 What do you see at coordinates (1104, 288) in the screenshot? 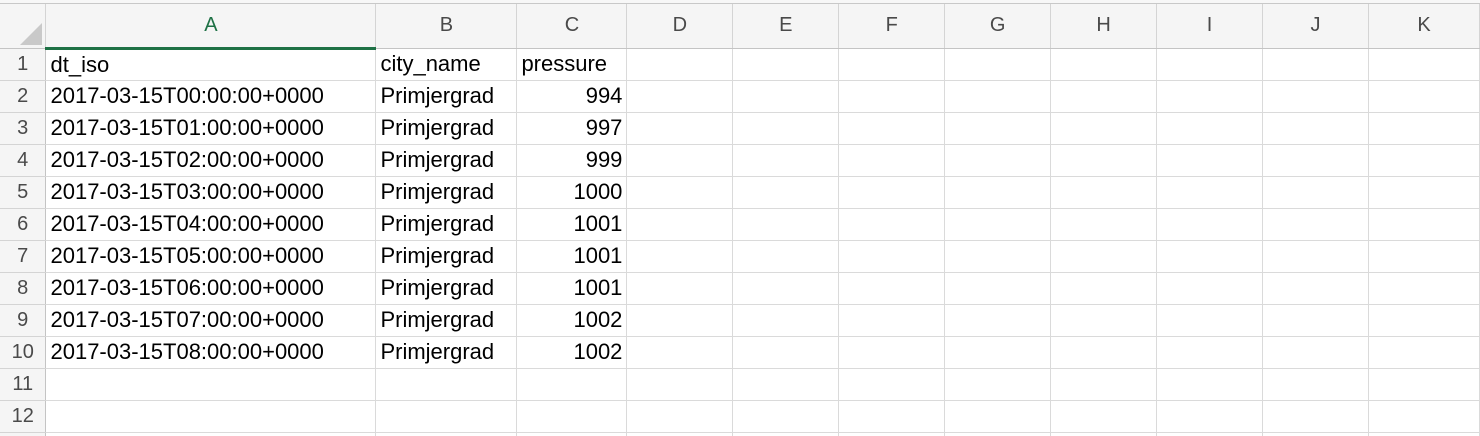
I see `cell-h8` at bounding box center [1104, 288].